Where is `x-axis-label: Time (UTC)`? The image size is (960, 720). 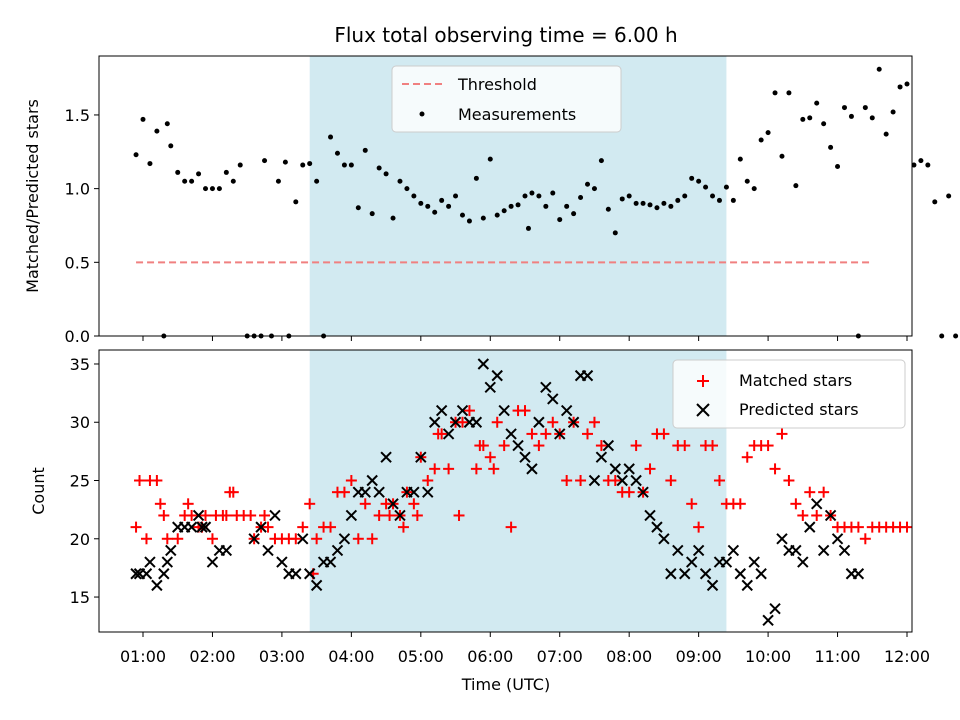 x-axis-label: Time (UTC) is located at coordinates (505, 684).